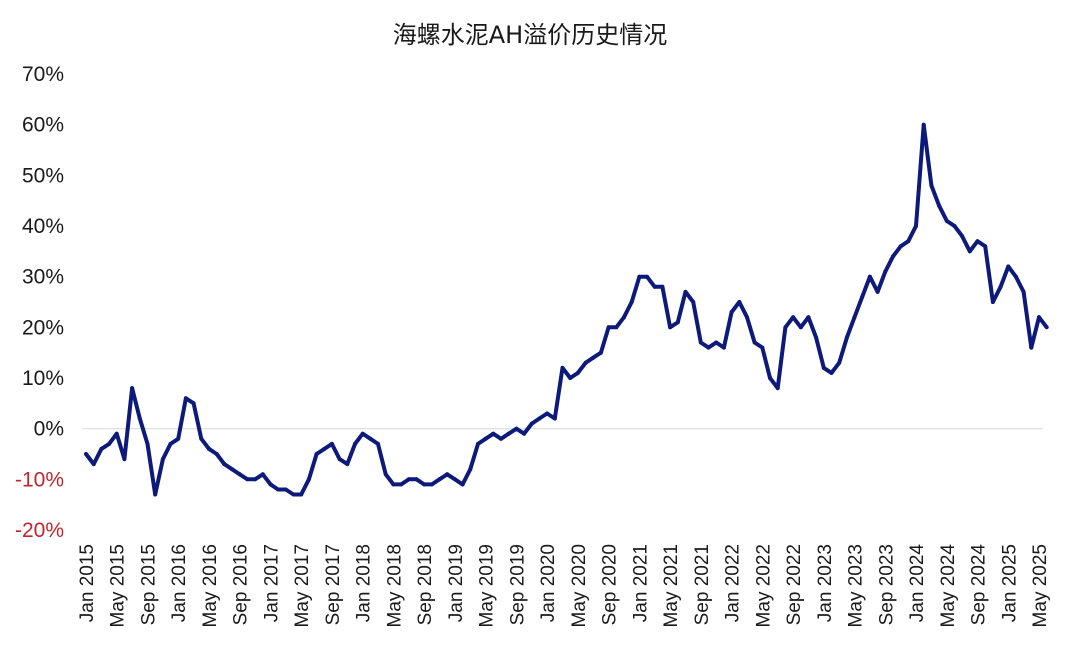 This screenshot has height=656, width=1080. Describe the element at coordinates (1009, 583) in the screenshot. I see `x-tick-label: Jan 2025` at that location.